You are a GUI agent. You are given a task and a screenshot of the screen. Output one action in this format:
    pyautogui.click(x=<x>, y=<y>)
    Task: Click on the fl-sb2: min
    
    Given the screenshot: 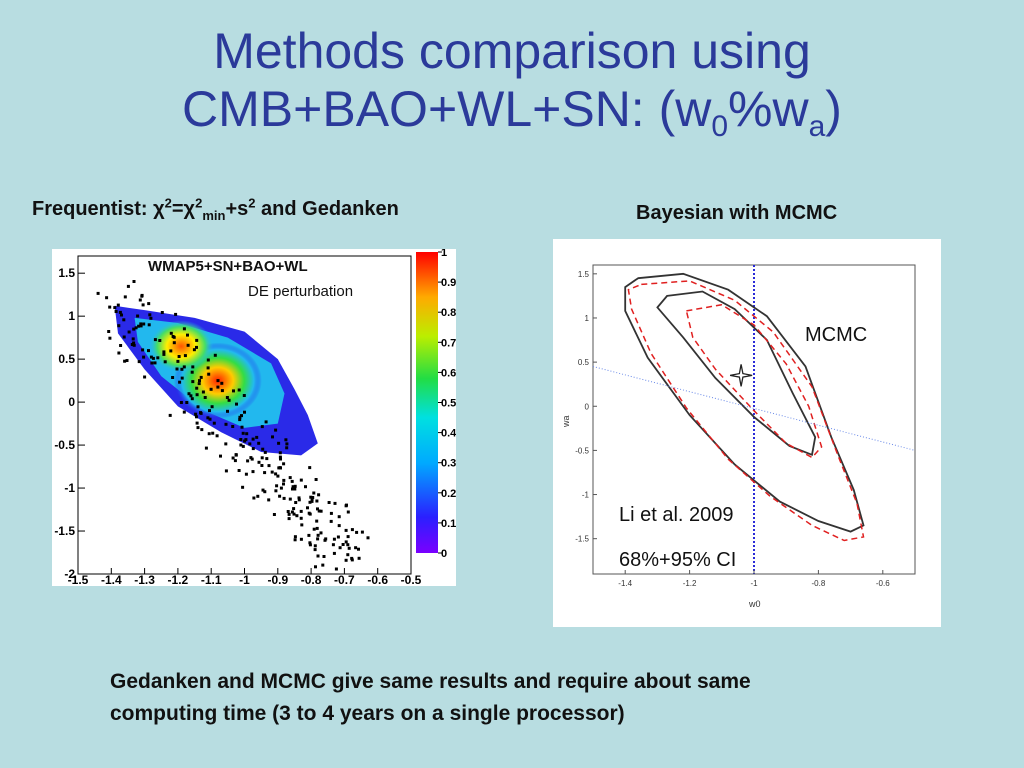 What is the action you would take?
    pyautogui.click(x=214, y=215)
    